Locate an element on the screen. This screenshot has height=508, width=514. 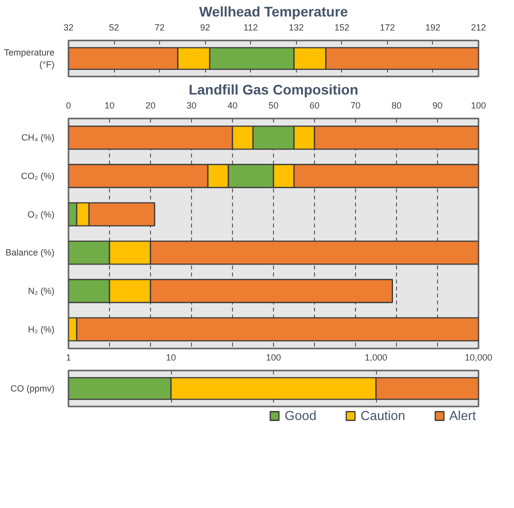
x-tick-label: 10,000 is located at coordinates (478, 357).